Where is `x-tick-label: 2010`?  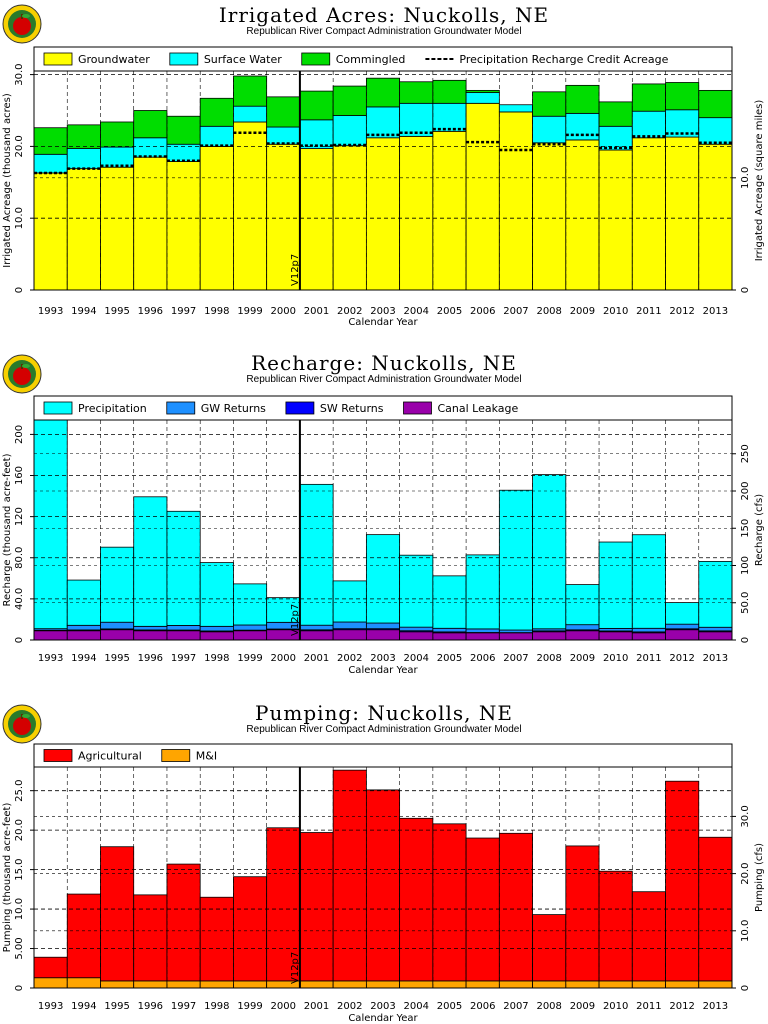
x-tick-label: 2010 is located at coordinates (615, 311).